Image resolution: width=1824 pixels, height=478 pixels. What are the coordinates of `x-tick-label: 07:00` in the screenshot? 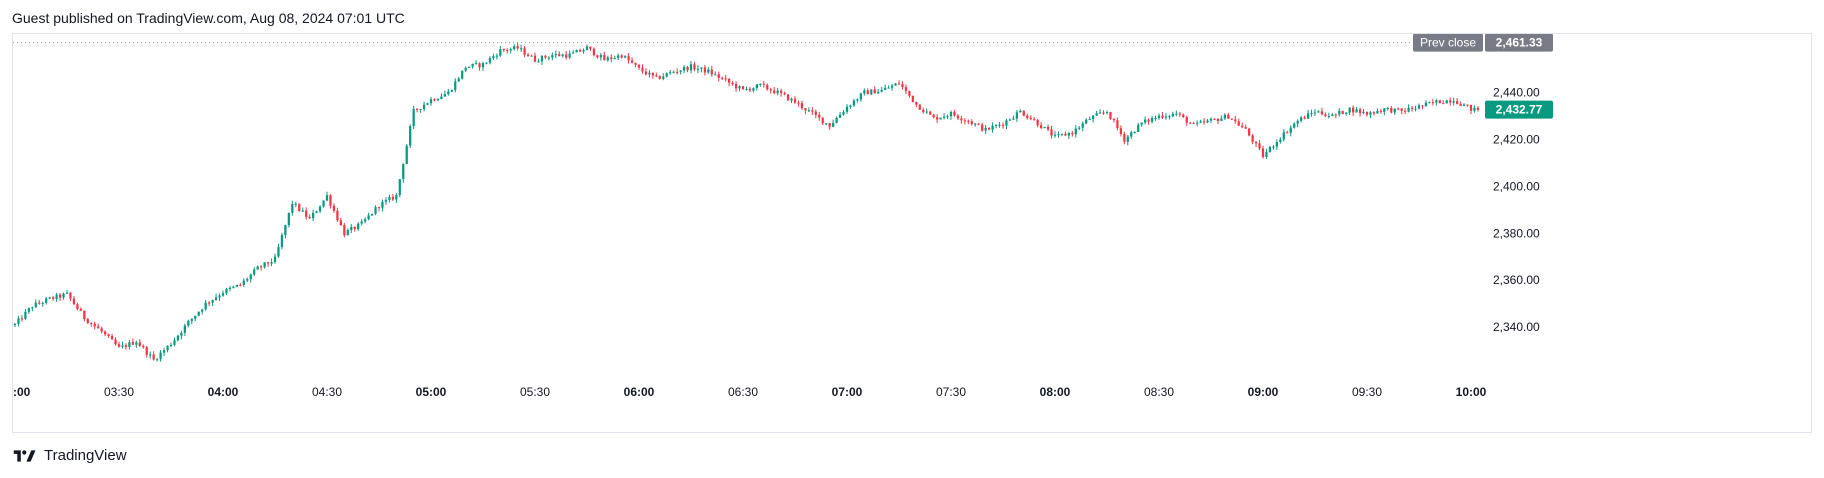 It's located at (847, 392).